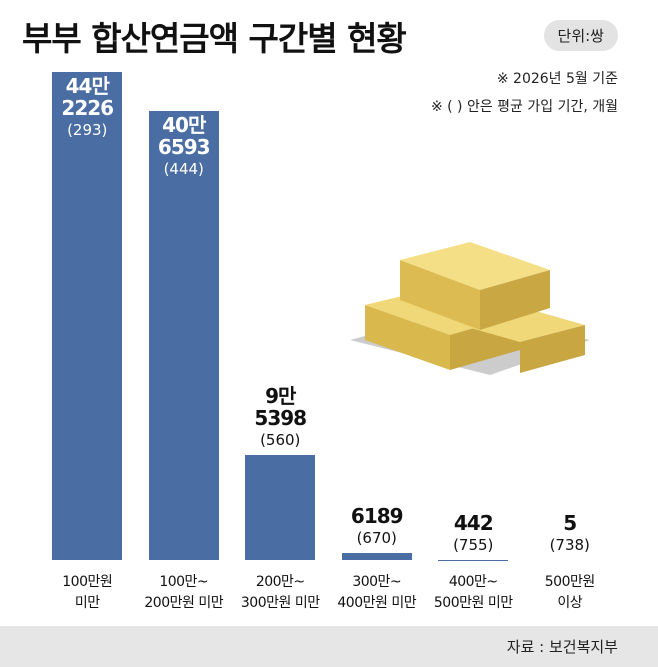 The height and width of the screenshot is (667, 658). What do you see at coordinates (562, 647) in the screenshot?
I see `source: 자료 : 보건복지부` at bounding box center [562, 647].